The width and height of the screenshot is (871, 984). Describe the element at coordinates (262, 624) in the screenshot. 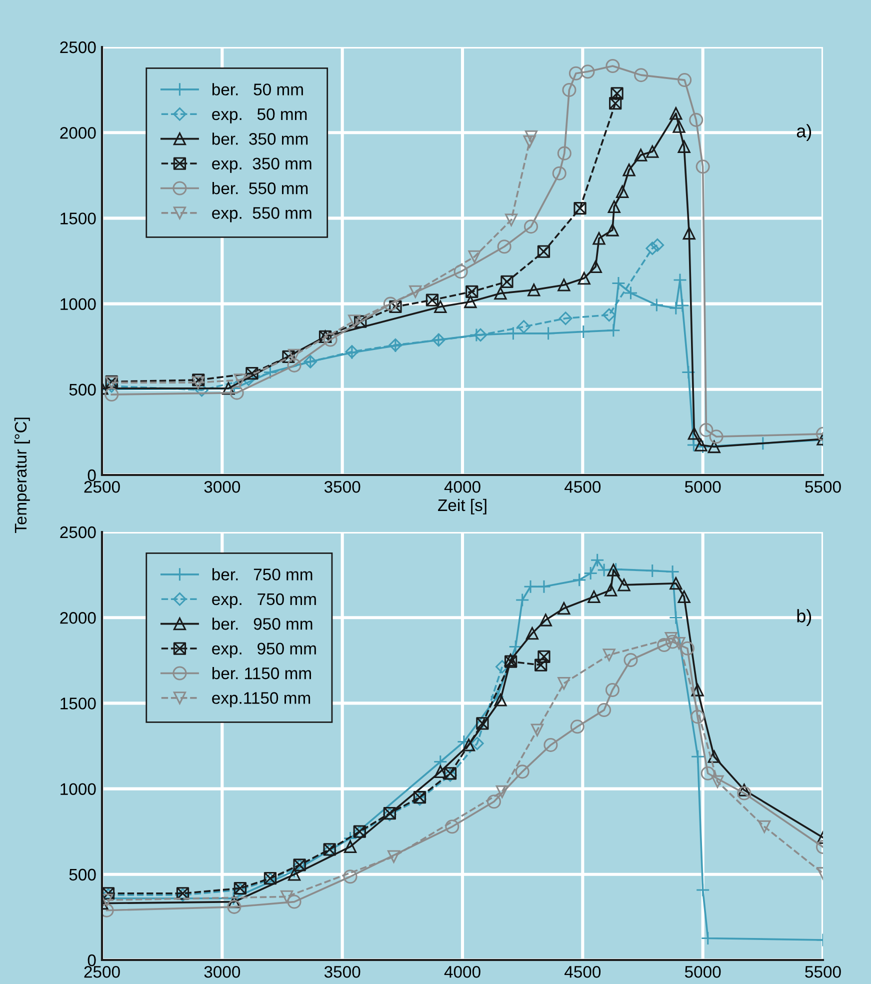

I see `legend-label: ber. 950 mm` at that location.